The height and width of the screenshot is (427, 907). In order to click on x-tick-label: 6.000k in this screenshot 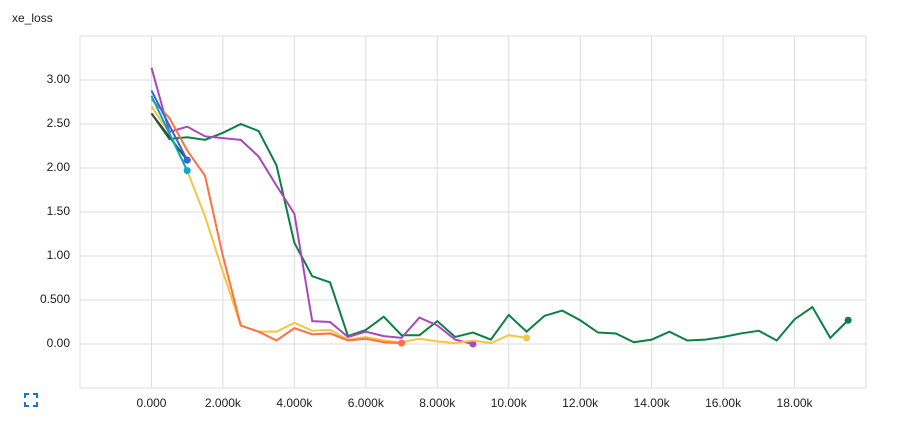, I will do `click(366, 403)`.